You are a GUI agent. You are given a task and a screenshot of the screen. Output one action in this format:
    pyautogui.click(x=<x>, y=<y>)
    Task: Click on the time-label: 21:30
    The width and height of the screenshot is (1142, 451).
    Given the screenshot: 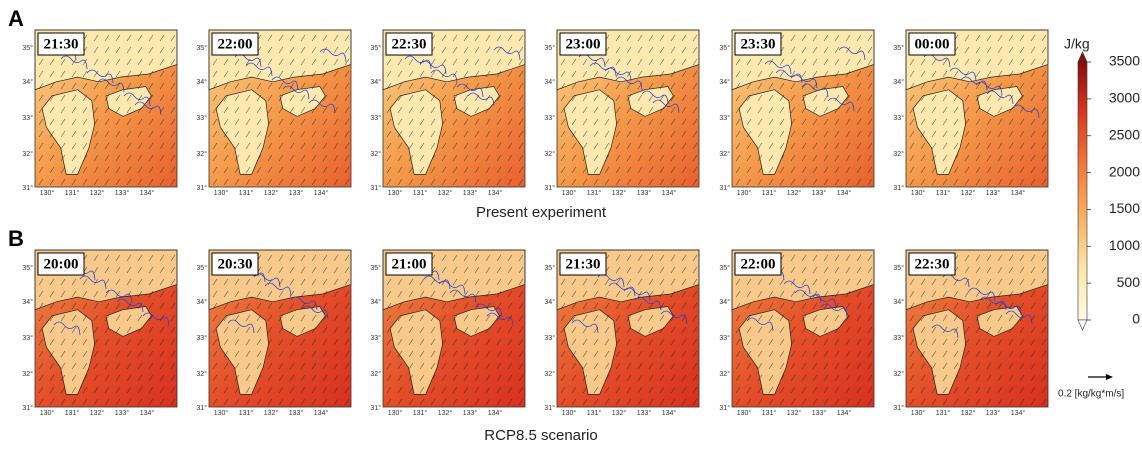 What is the action you would take?
    pyautogui.click(x=61, y=44)
    